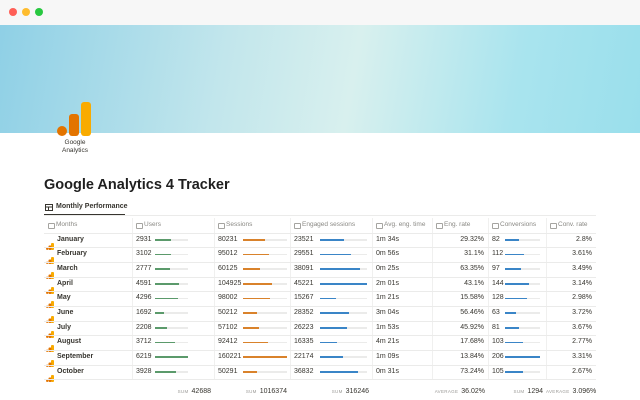 This screenshot has width=640, height=400. Describe the element at coordinates (64, 298) in the screenshot. I see `month-name: May` at that location.